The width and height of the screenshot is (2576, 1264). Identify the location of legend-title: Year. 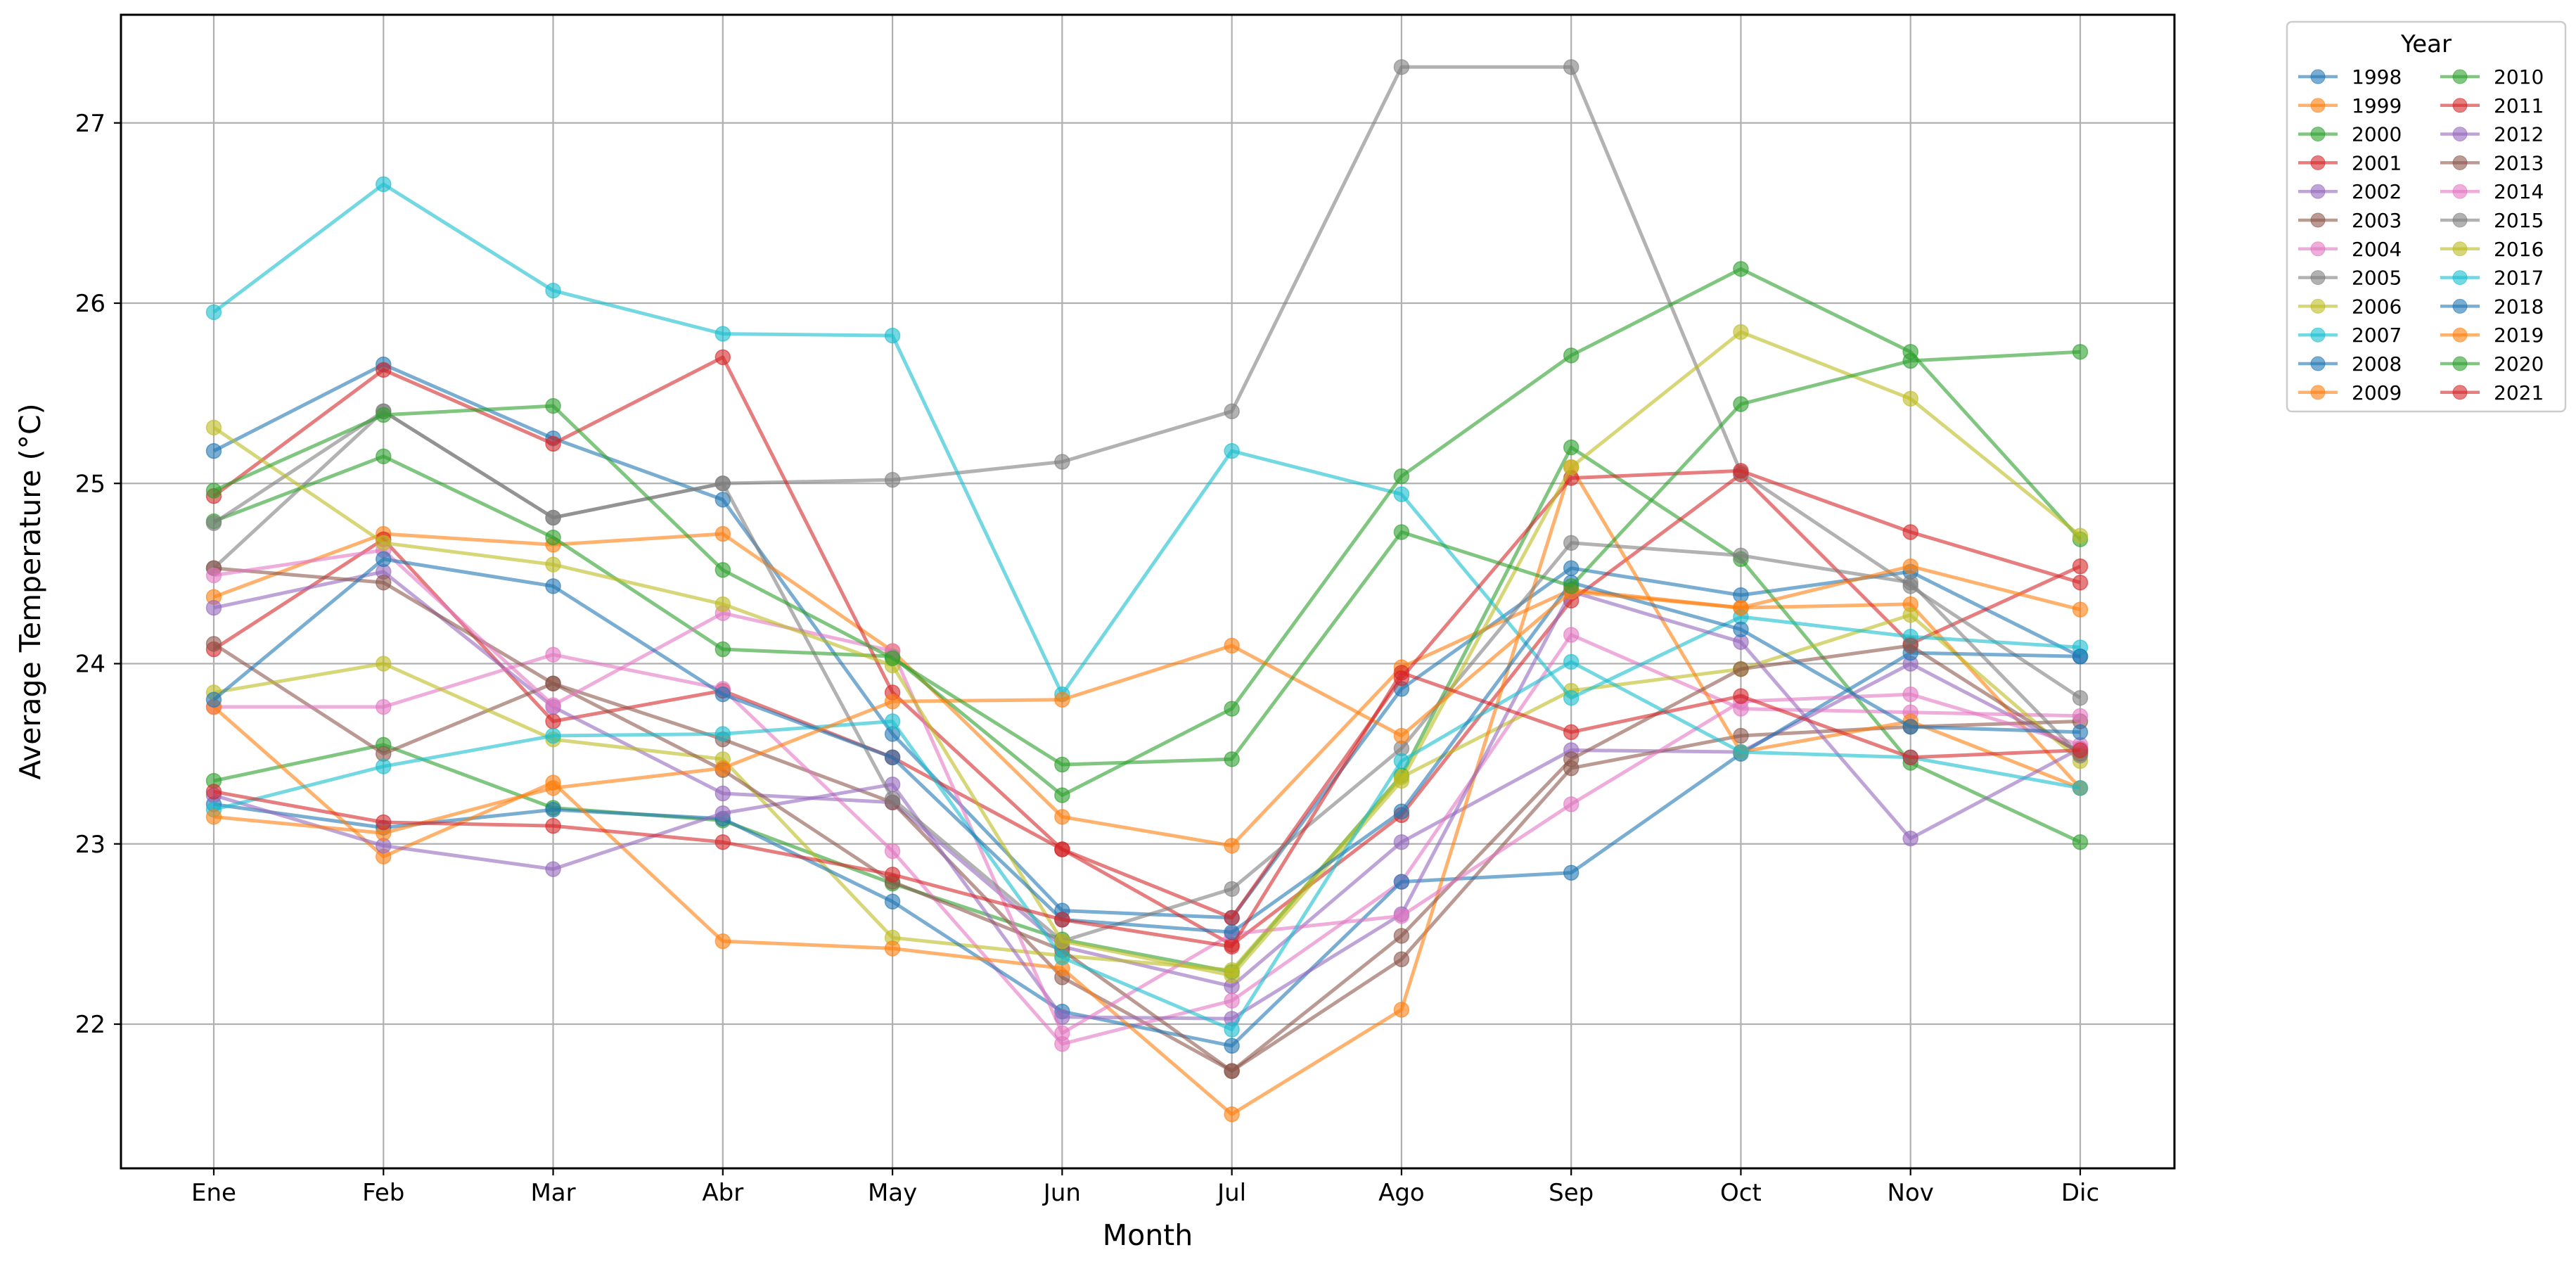
(2426, 44).